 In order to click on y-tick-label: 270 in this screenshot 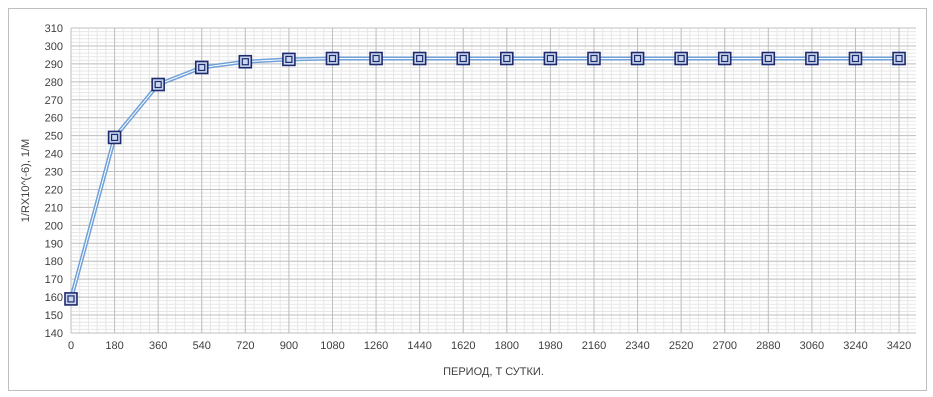, I will do `click(53, 100)`.